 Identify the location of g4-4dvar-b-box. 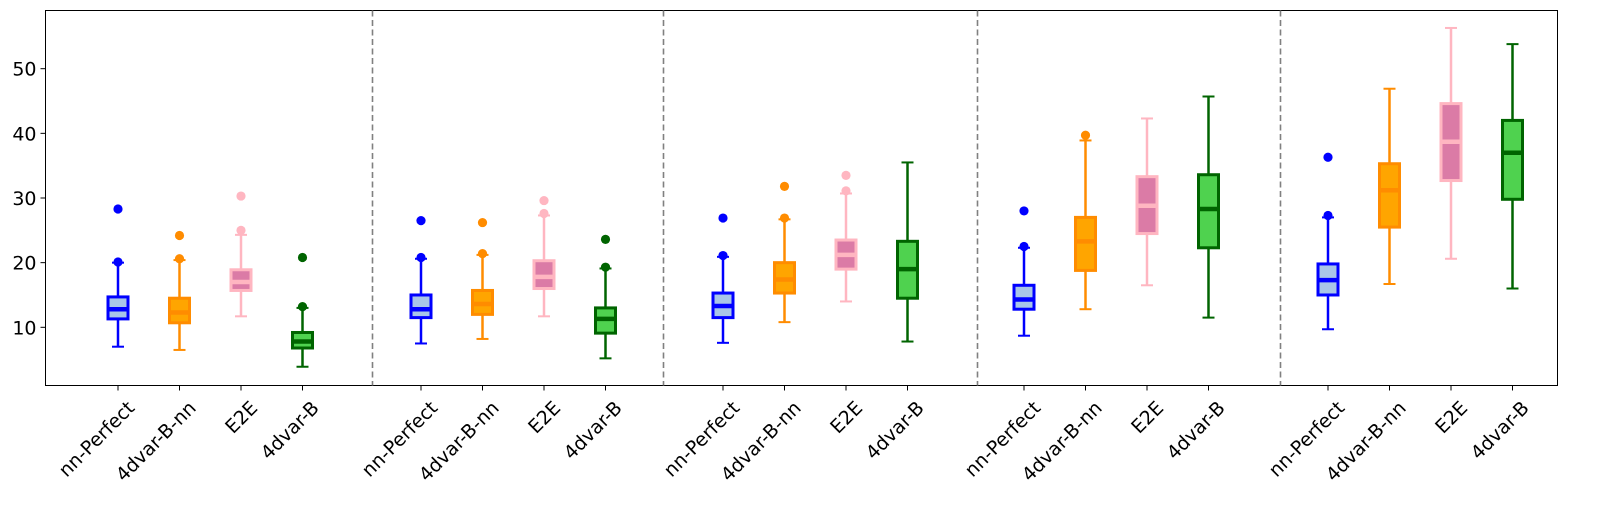
(1208, 211).